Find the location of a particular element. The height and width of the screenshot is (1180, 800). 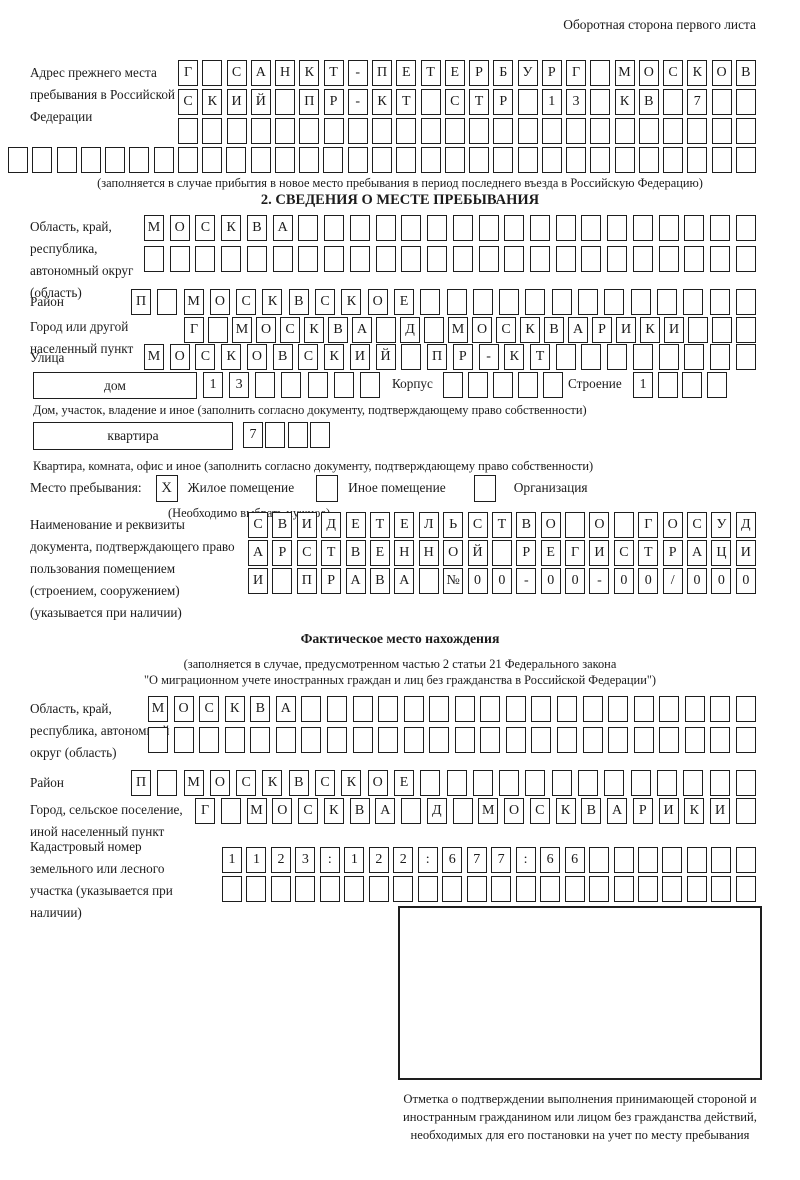

char-box: Ь is located at coordinates (453, 525).